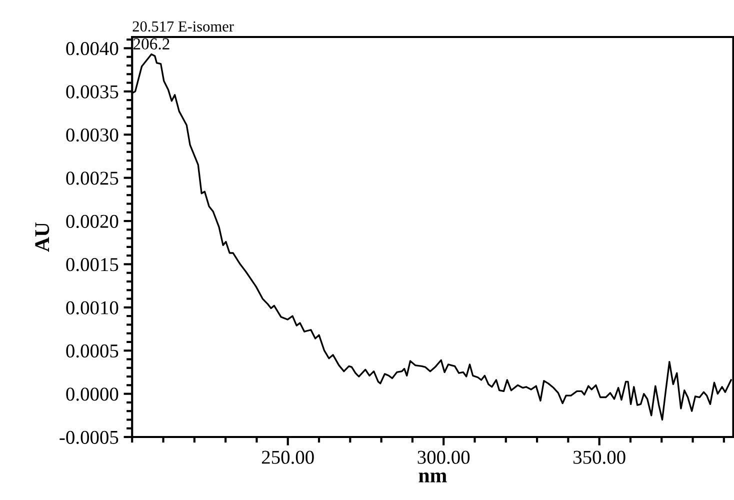 The image size is (734, 500). What do you see at coordinates (183, 26) in the screenshot?
I see `chart-title: 20.517 E-isomer` at bounding box center [183, 26].